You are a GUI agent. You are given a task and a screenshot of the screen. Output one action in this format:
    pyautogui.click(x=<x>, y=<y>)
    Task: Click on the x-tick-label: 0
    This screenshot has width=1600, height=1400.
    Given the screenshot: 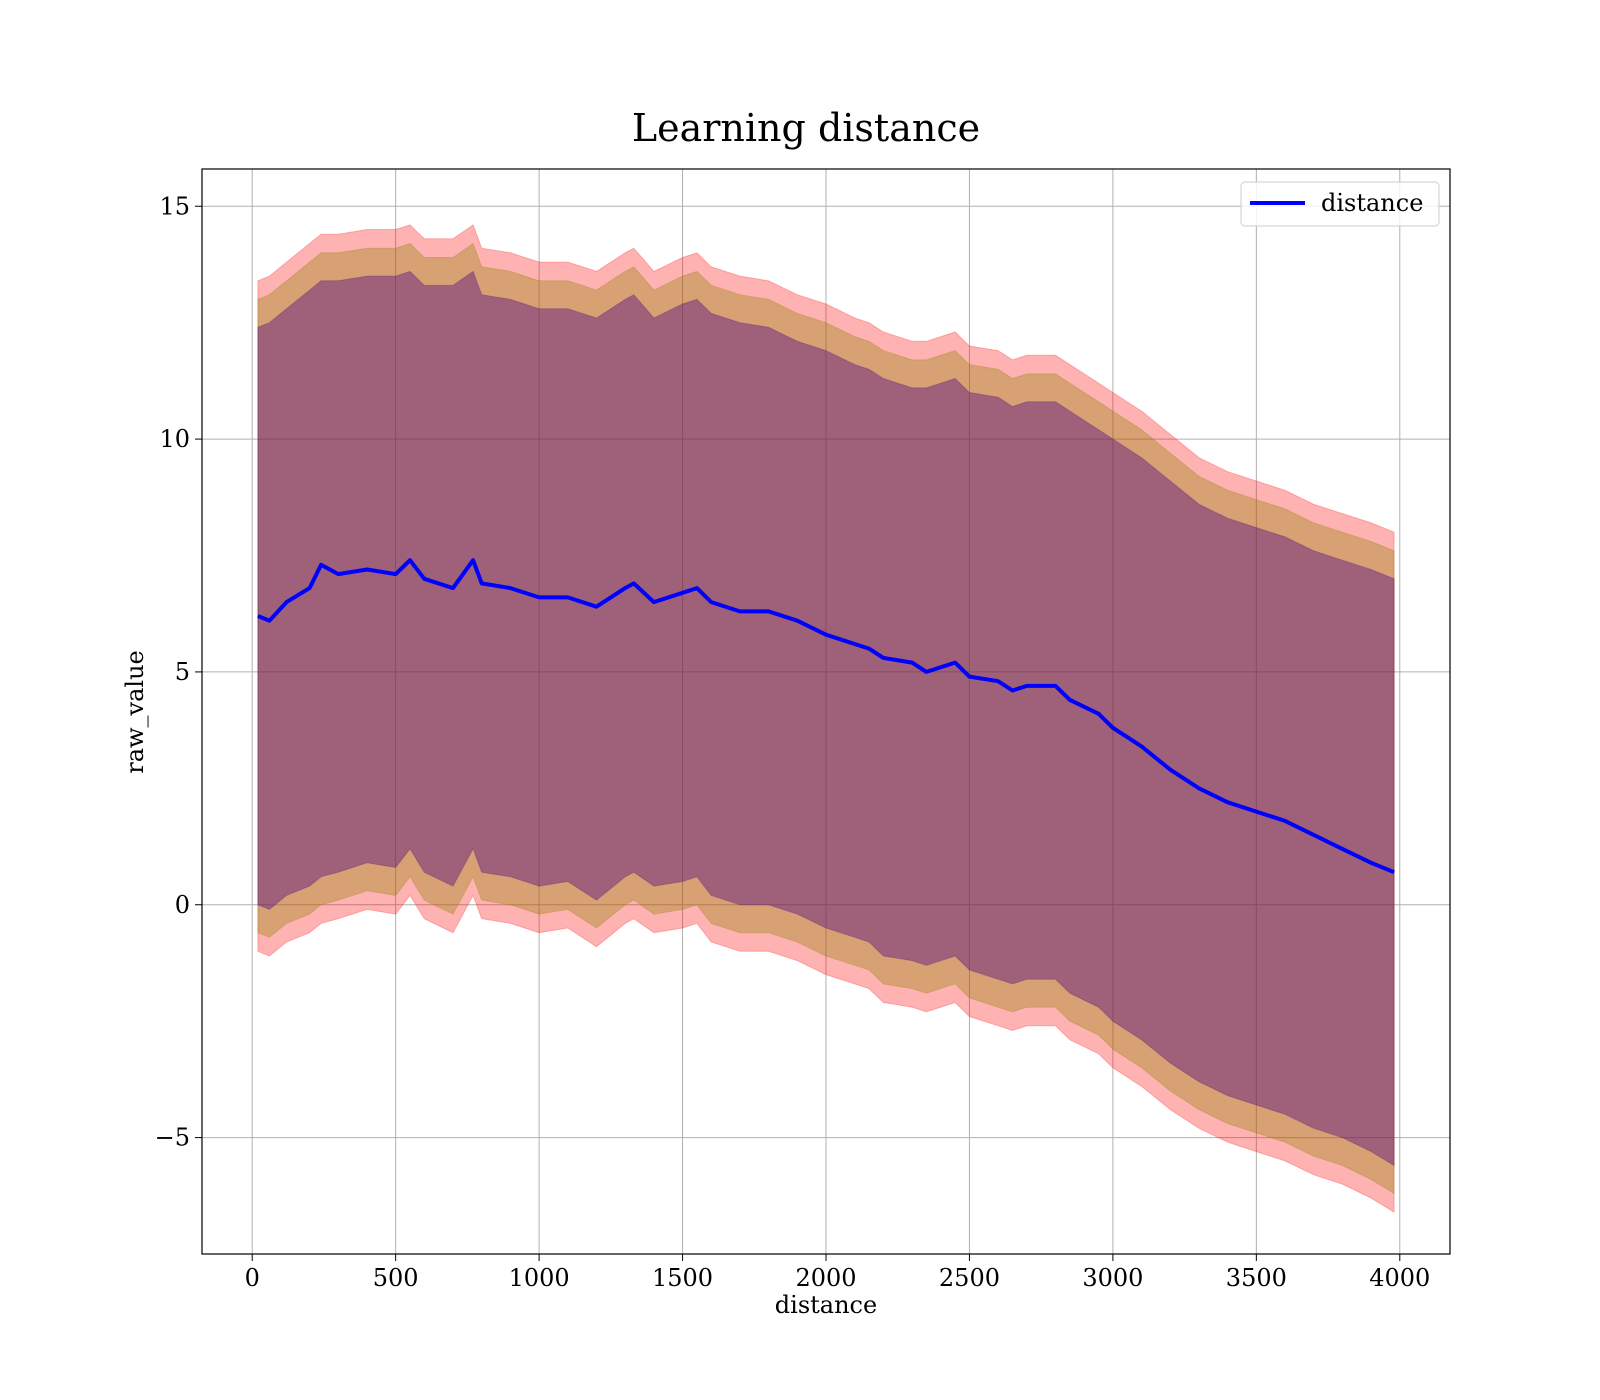 What is the action you would take?
    pyautogui.click(x=252, y=1278)
    